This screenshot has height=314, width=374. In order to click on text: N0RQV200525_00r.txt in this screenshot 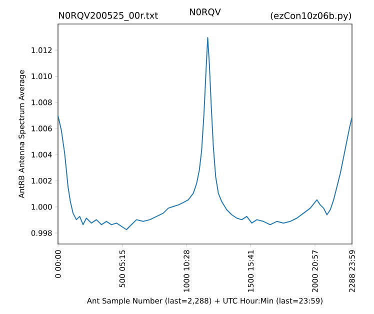, I will do `click(108, 16)`.